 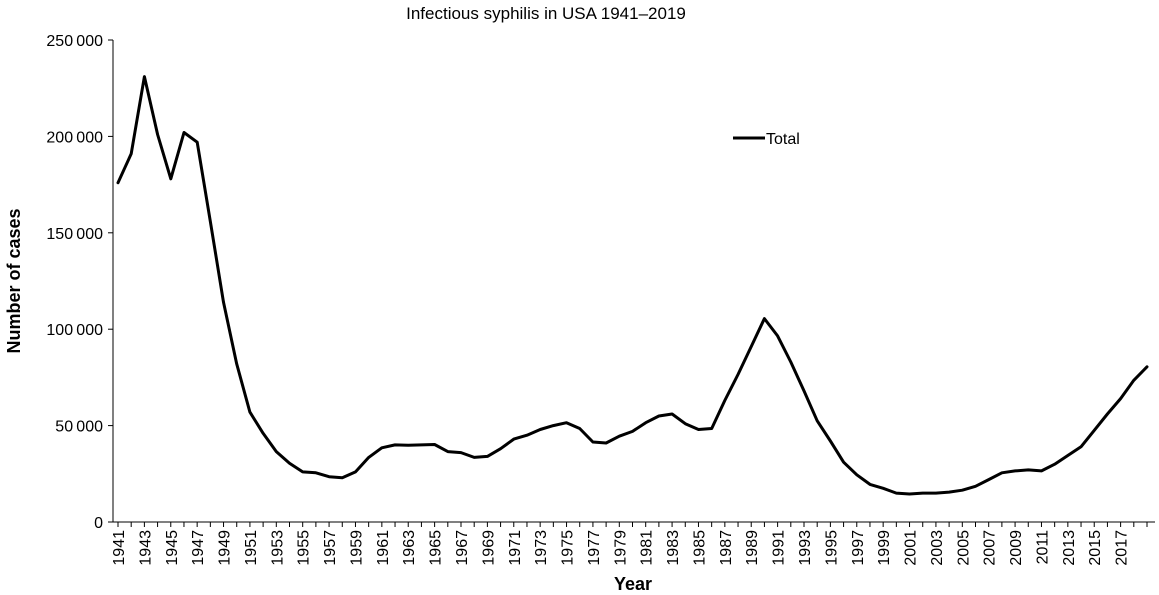 What do you see at coordinates (673, 548) in the screenshot?
I see `x-tick-label: 1983` at bounding box center [673, 548].